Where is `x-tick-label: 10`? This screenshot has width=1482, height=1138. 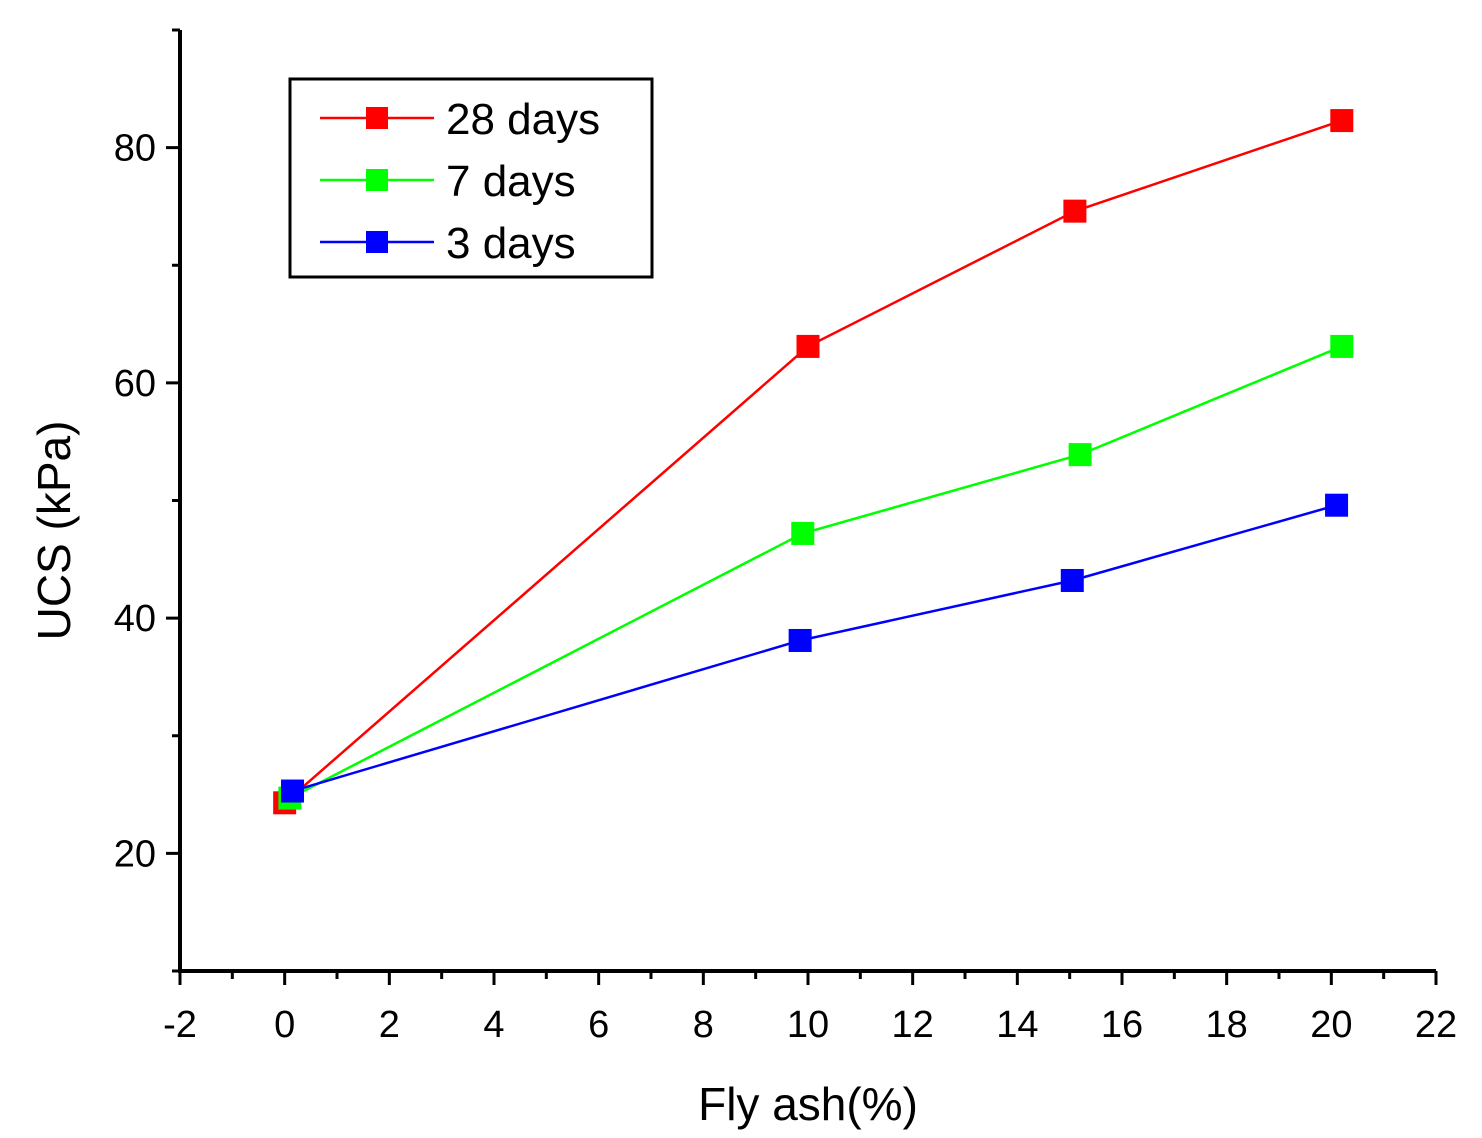 x-tick-label: 10 is located at coordinates (808, 1025).